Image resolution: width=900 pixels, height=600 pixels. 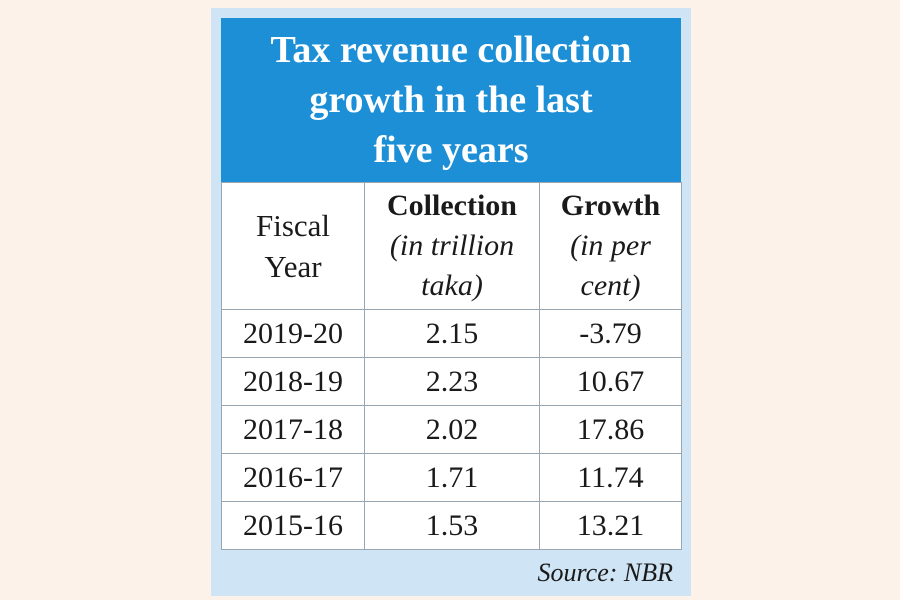 What do you see at coordinates (610, 381) in the screenshot?
I see `cell-growth: 10.67` at bounding box center [610, 381].